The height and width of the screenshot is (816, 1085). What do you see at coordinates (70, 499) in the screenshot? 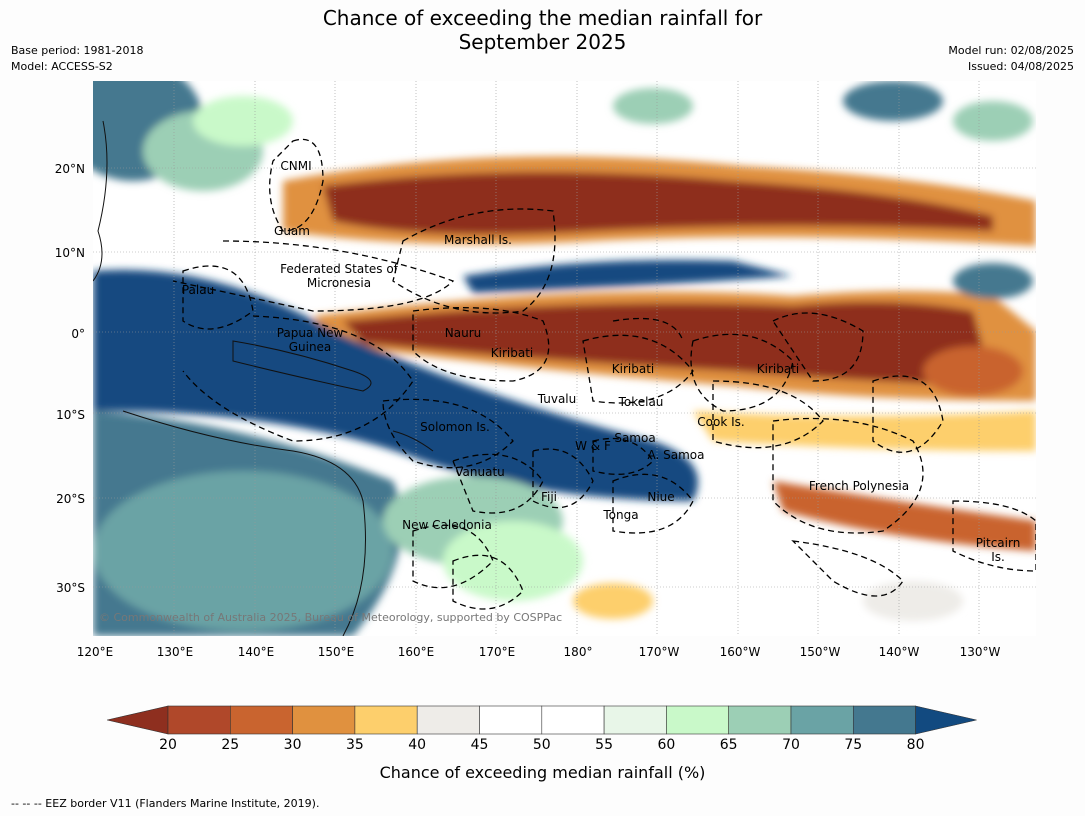
I see `y-tick: 20°S` at bounding box center [70, 499].